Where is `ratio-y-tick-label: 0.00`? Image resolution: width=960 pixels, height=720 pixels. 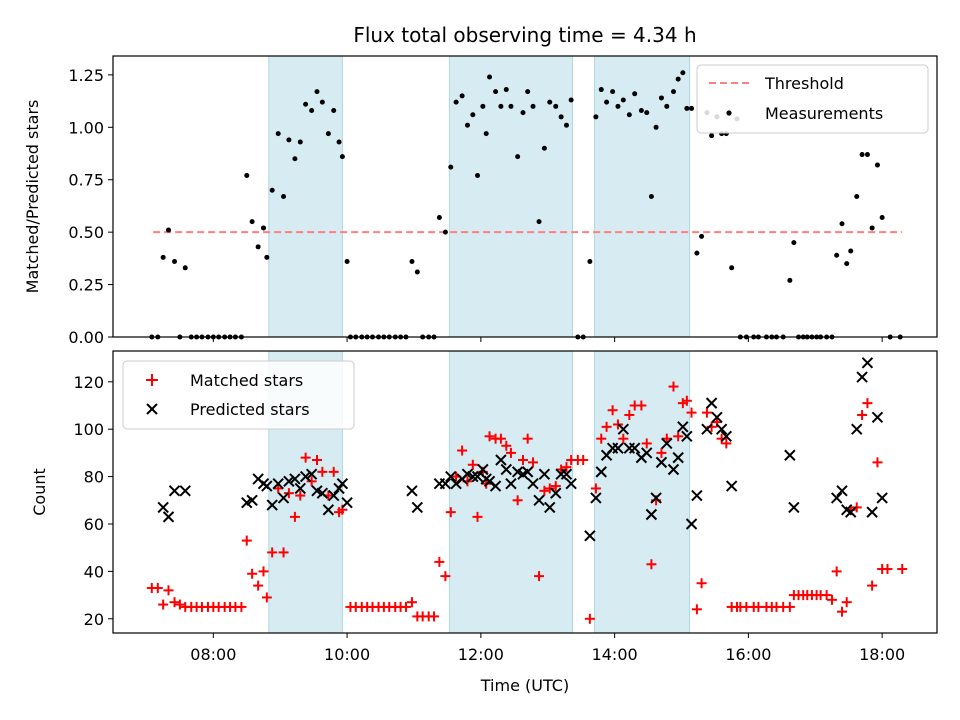
ratio-y-tick-label: 0.00 is located at coordinates (86, 337).